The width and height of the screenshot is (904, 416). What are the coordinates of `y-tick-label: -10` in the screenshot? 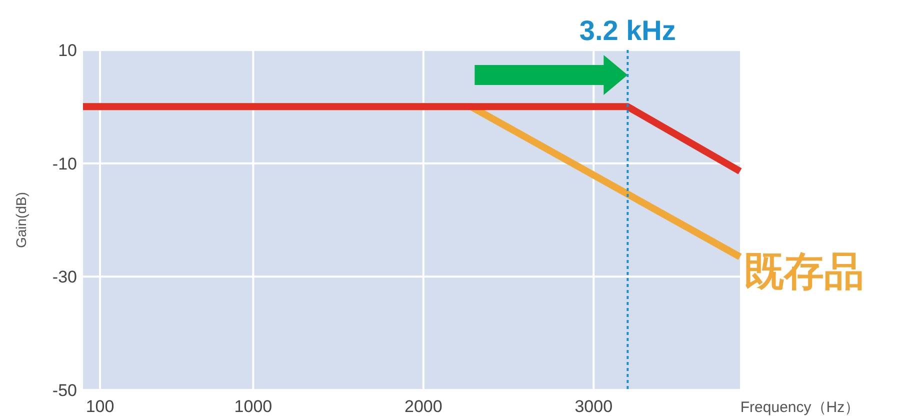 It's located at (64, 164).